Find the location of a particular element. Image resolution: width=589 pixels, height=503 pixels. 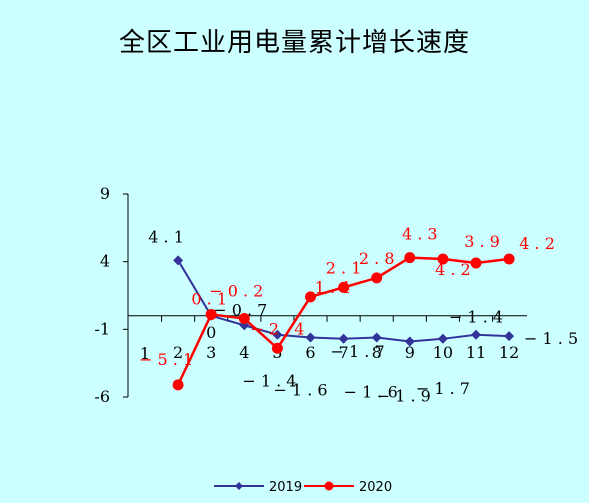

series-2020-data-label: 3 . 9 is located at coordinates (482, 241).